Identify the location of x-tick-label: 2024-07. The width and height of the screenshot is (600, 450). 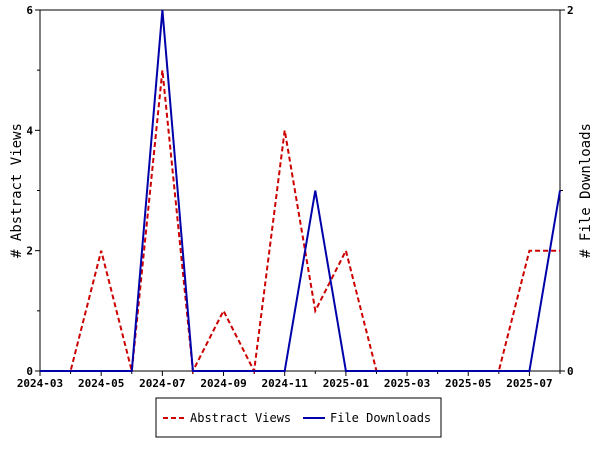
(162, 383).